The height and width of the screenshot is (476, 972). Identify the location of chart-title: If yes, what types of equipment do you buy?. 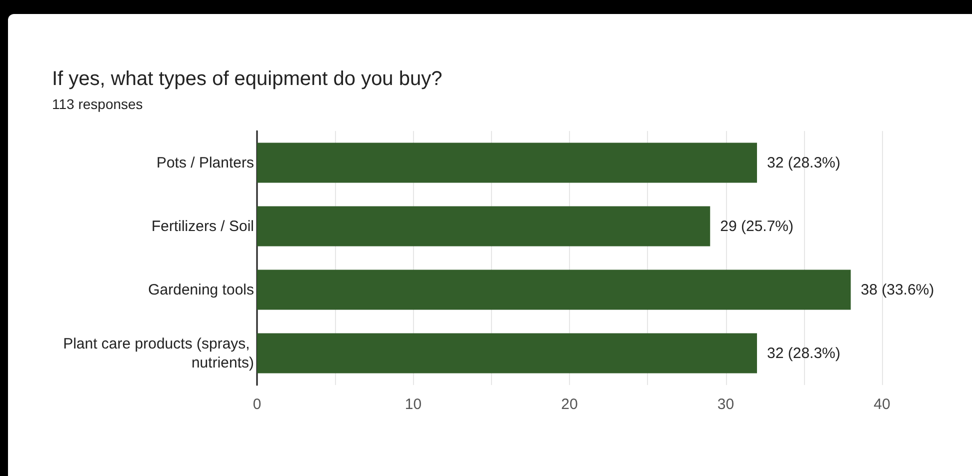
(247, 79).